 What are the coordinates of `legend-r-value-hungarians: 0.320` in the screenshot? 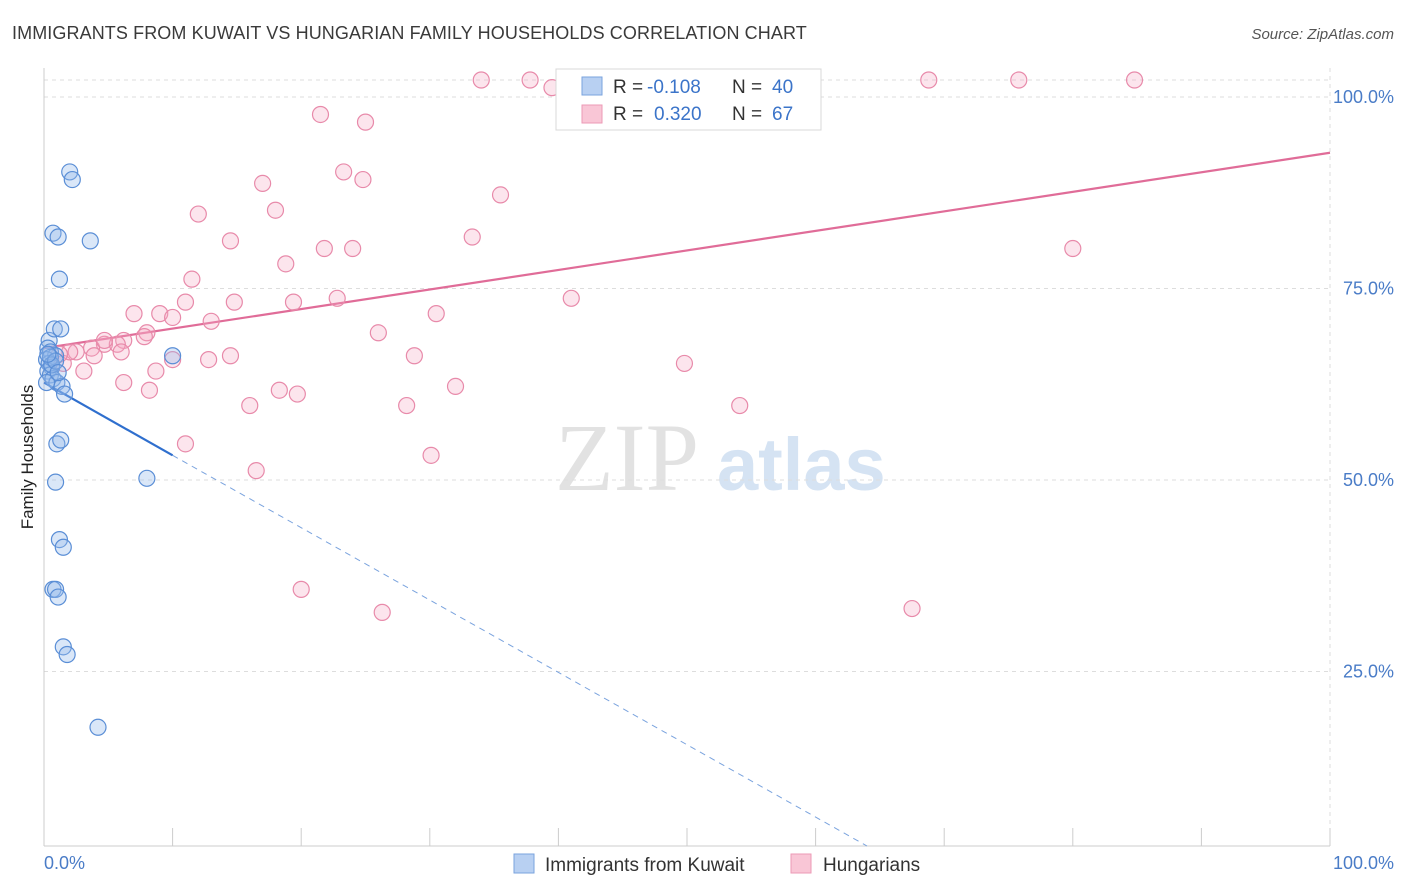 It's located at (678, 114).